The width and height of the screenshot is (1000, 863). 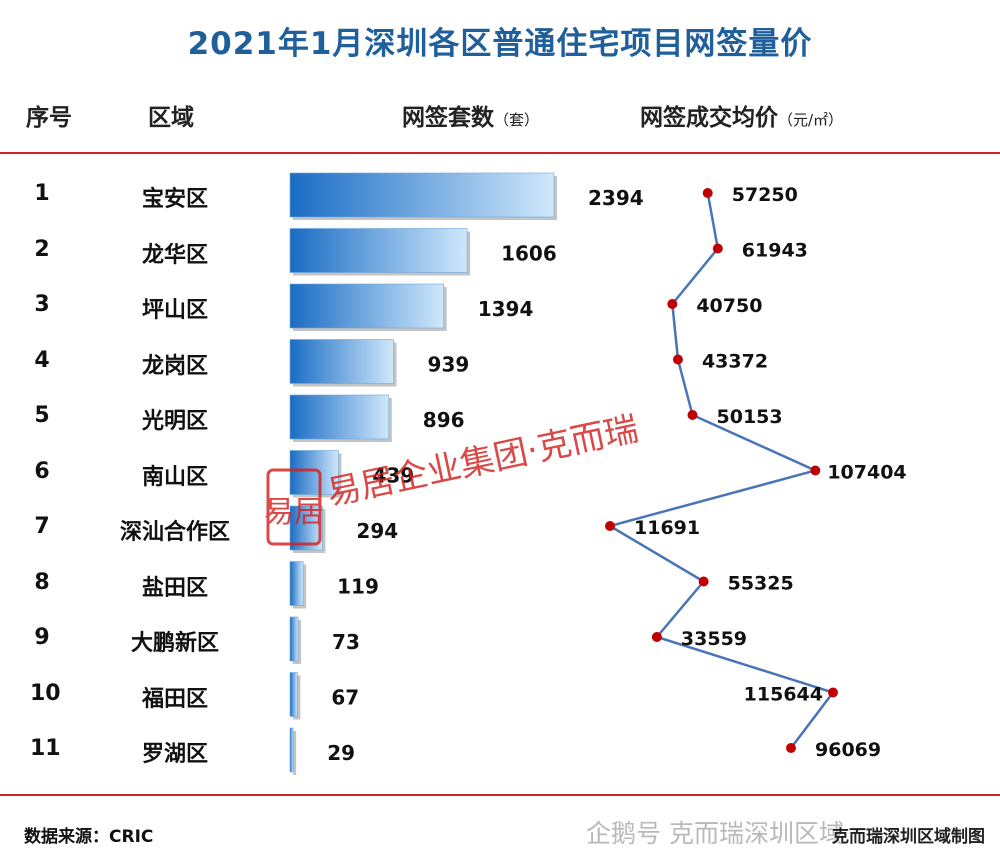 What do you see at coordinates (174, 199) in the screenshot?
I see `row-district: 宝安区` at bounding box center [174, 199].